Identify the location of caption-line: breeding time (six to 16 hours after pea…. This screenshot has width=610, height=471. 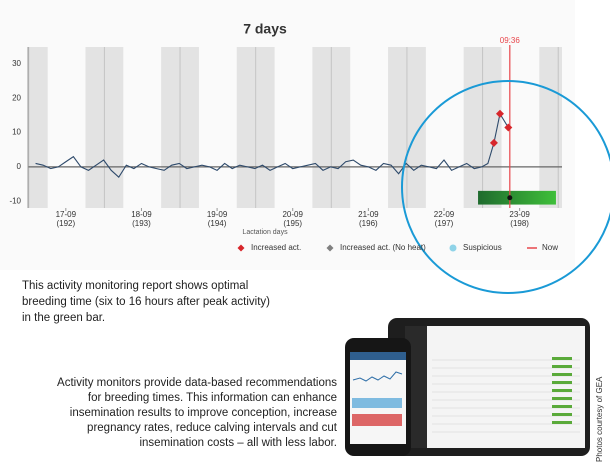
(146, 302).